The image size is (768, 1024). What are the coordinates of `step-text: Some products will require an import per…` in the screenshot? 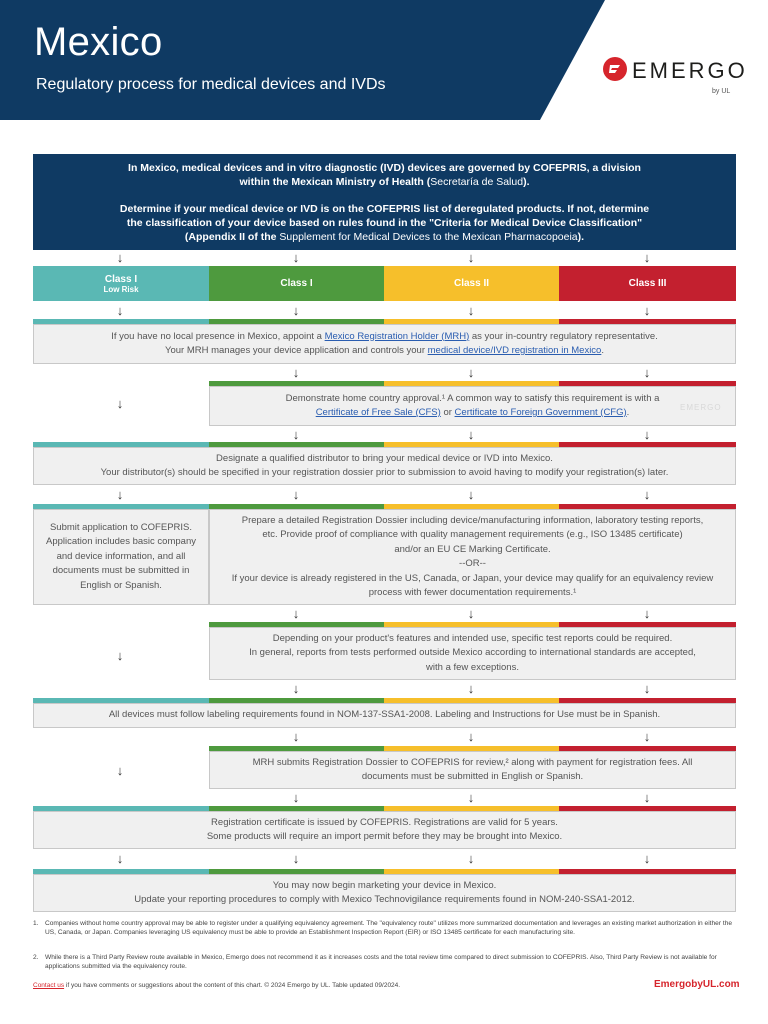 It's located at (384, 836).